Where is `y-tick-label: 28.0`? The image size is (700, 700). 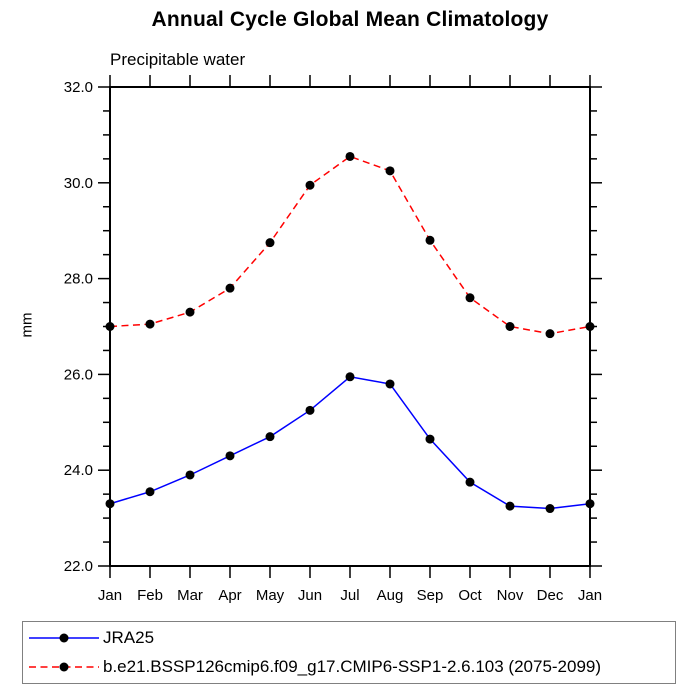 y-tick-label: 28.0 is located at coordinates (78, 279).